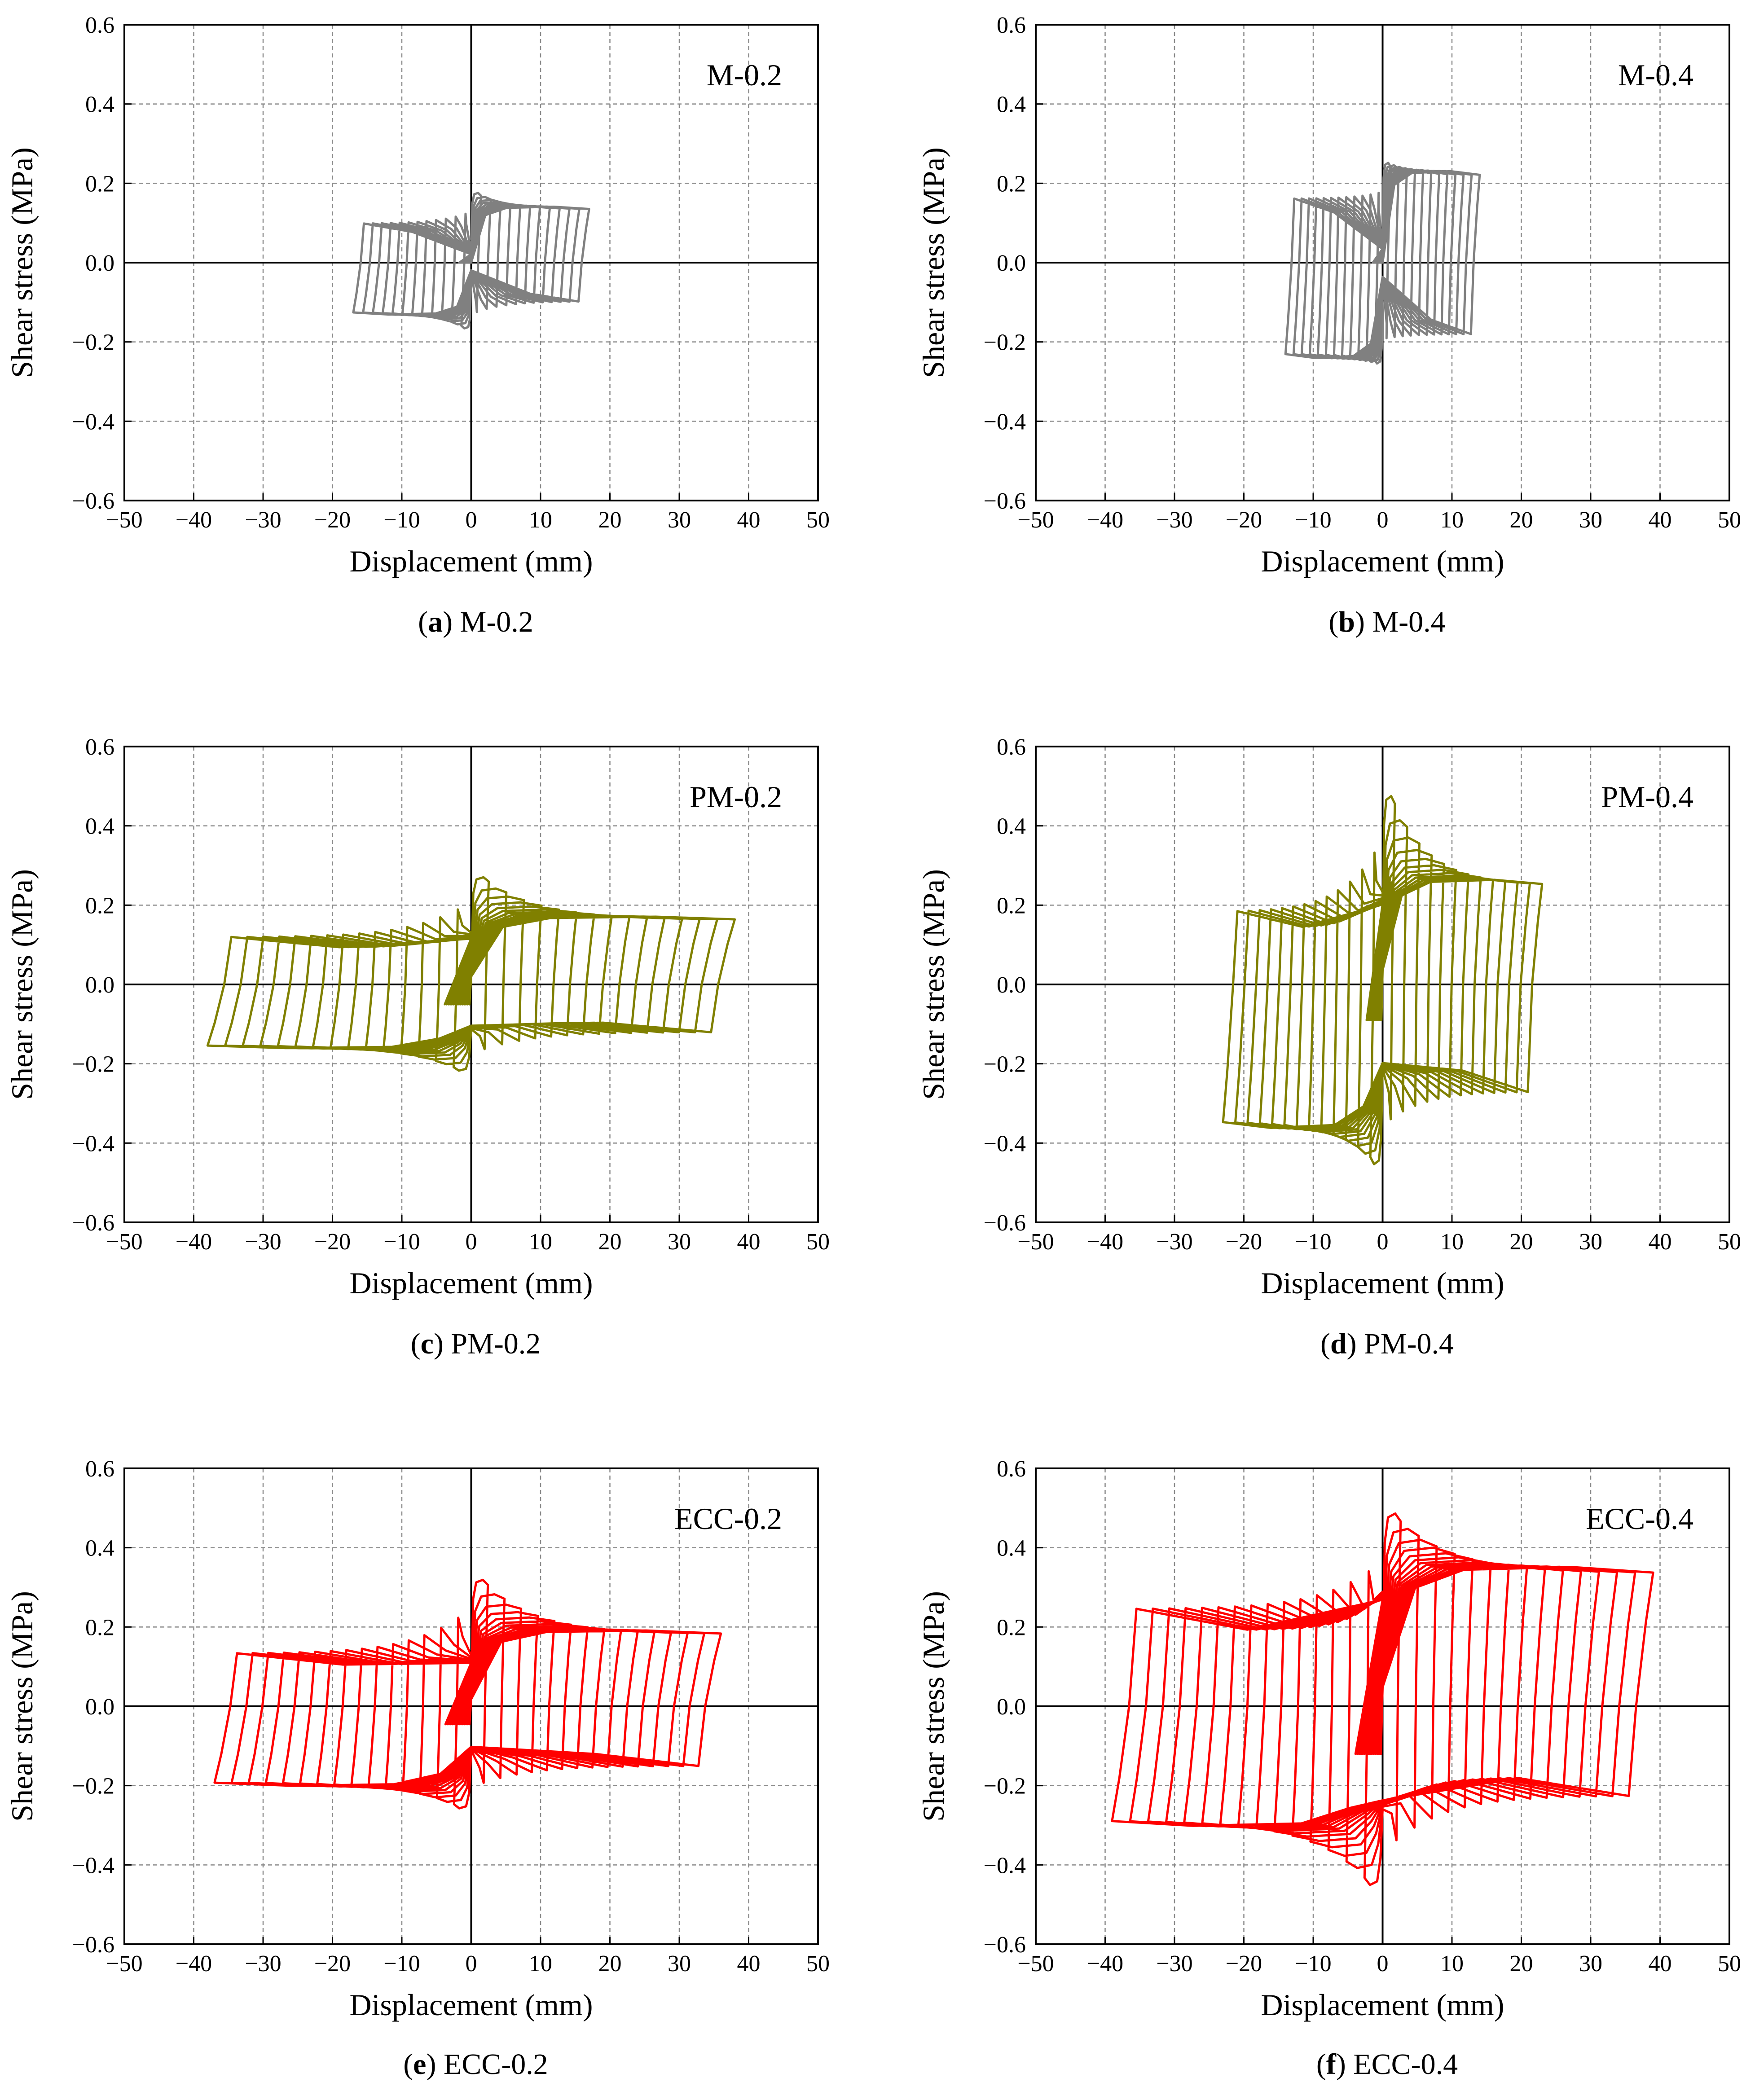  I want to click on panel-tag: PM-0.2, so click(736, 797).